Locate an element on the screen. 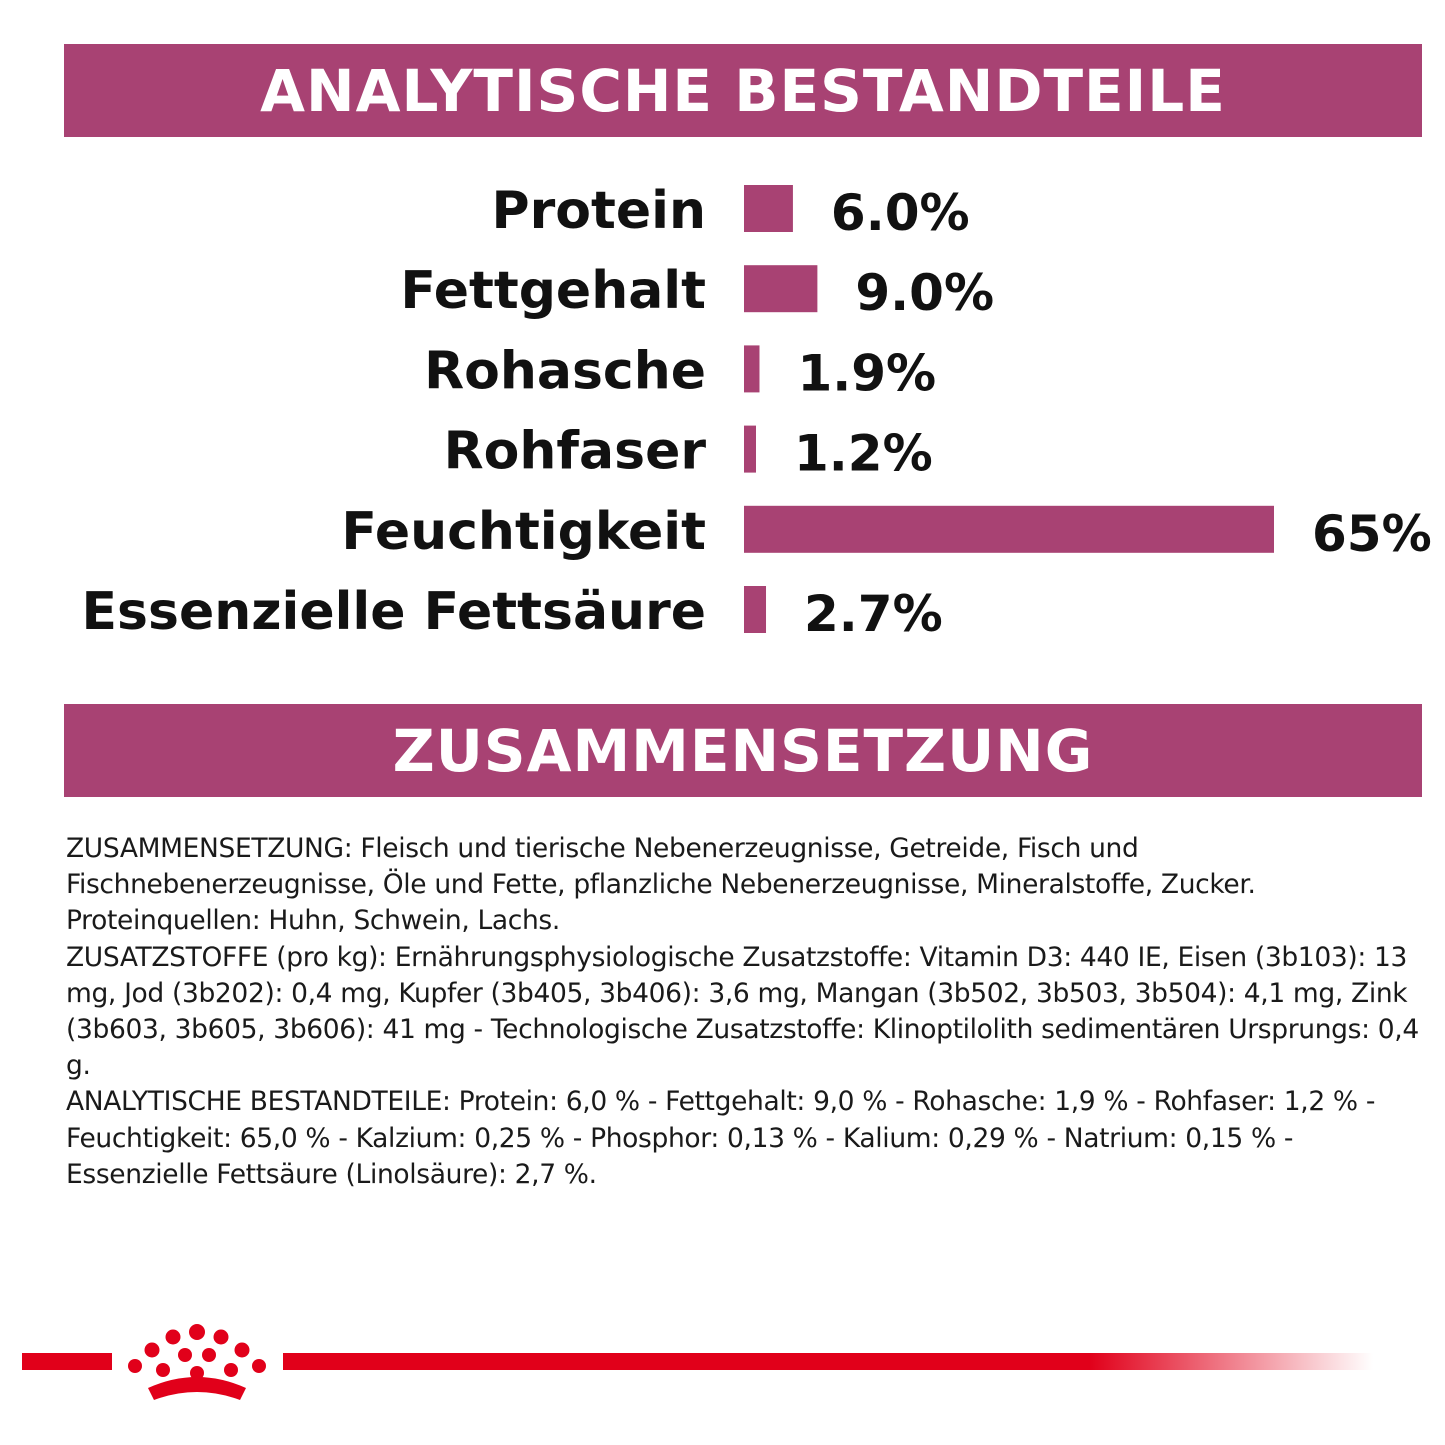  analytics-header-title: ANALYTISCHE BESTANDTEILE is located at coordinates (743, 90).